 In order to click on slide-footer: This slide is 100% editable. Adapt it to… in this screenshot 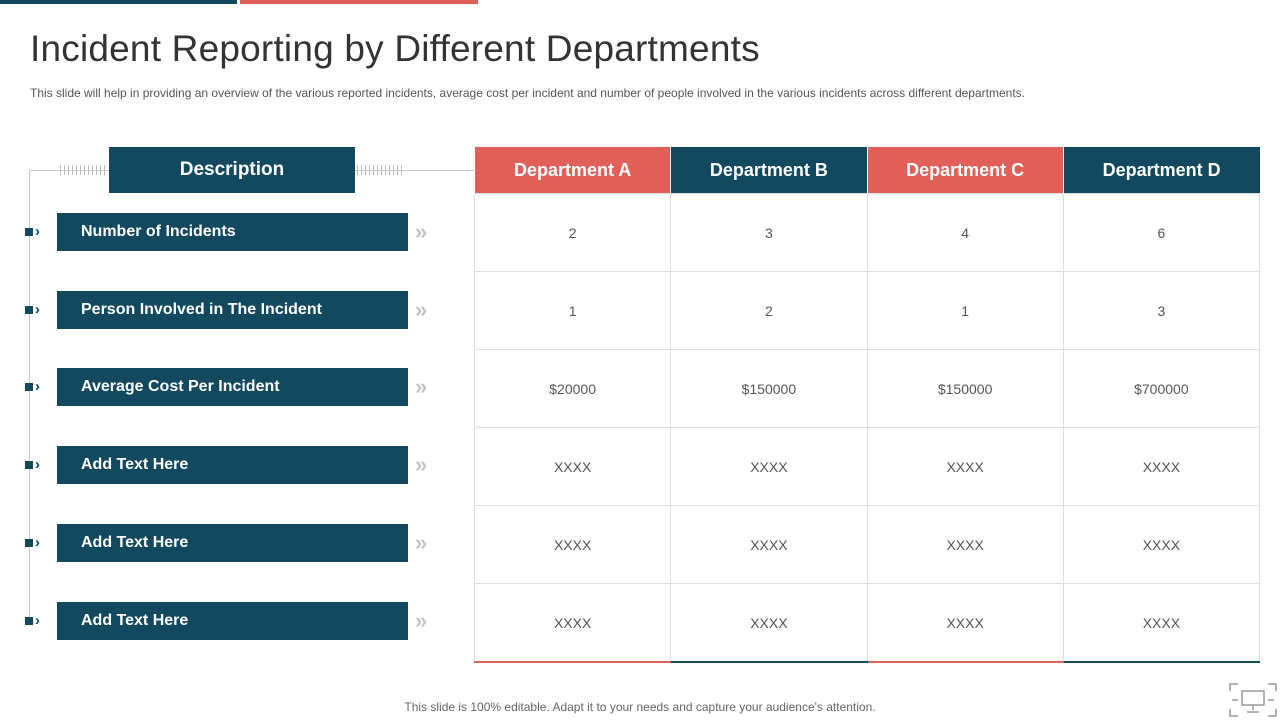, I will do `click(640, 707)`.